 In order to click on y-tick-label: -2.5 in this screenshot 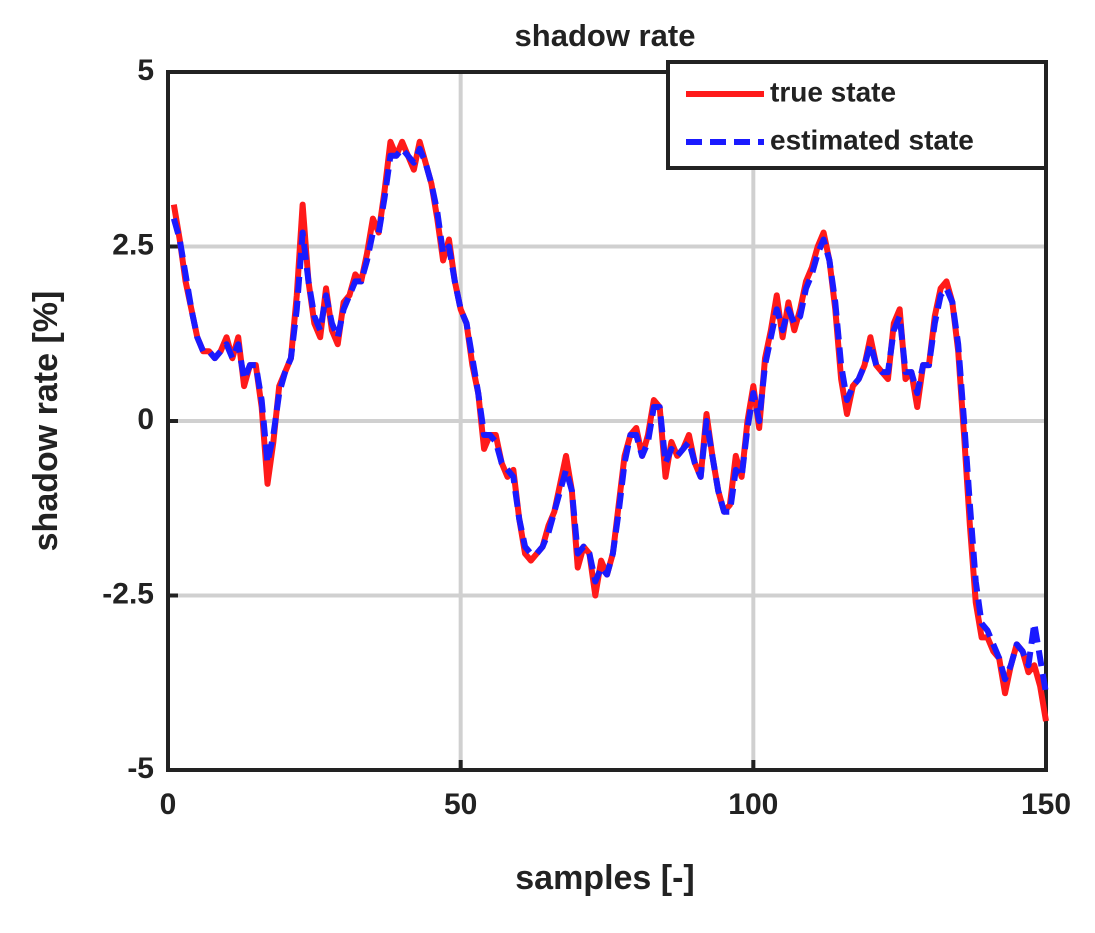, I will do `click(128, 593)`.